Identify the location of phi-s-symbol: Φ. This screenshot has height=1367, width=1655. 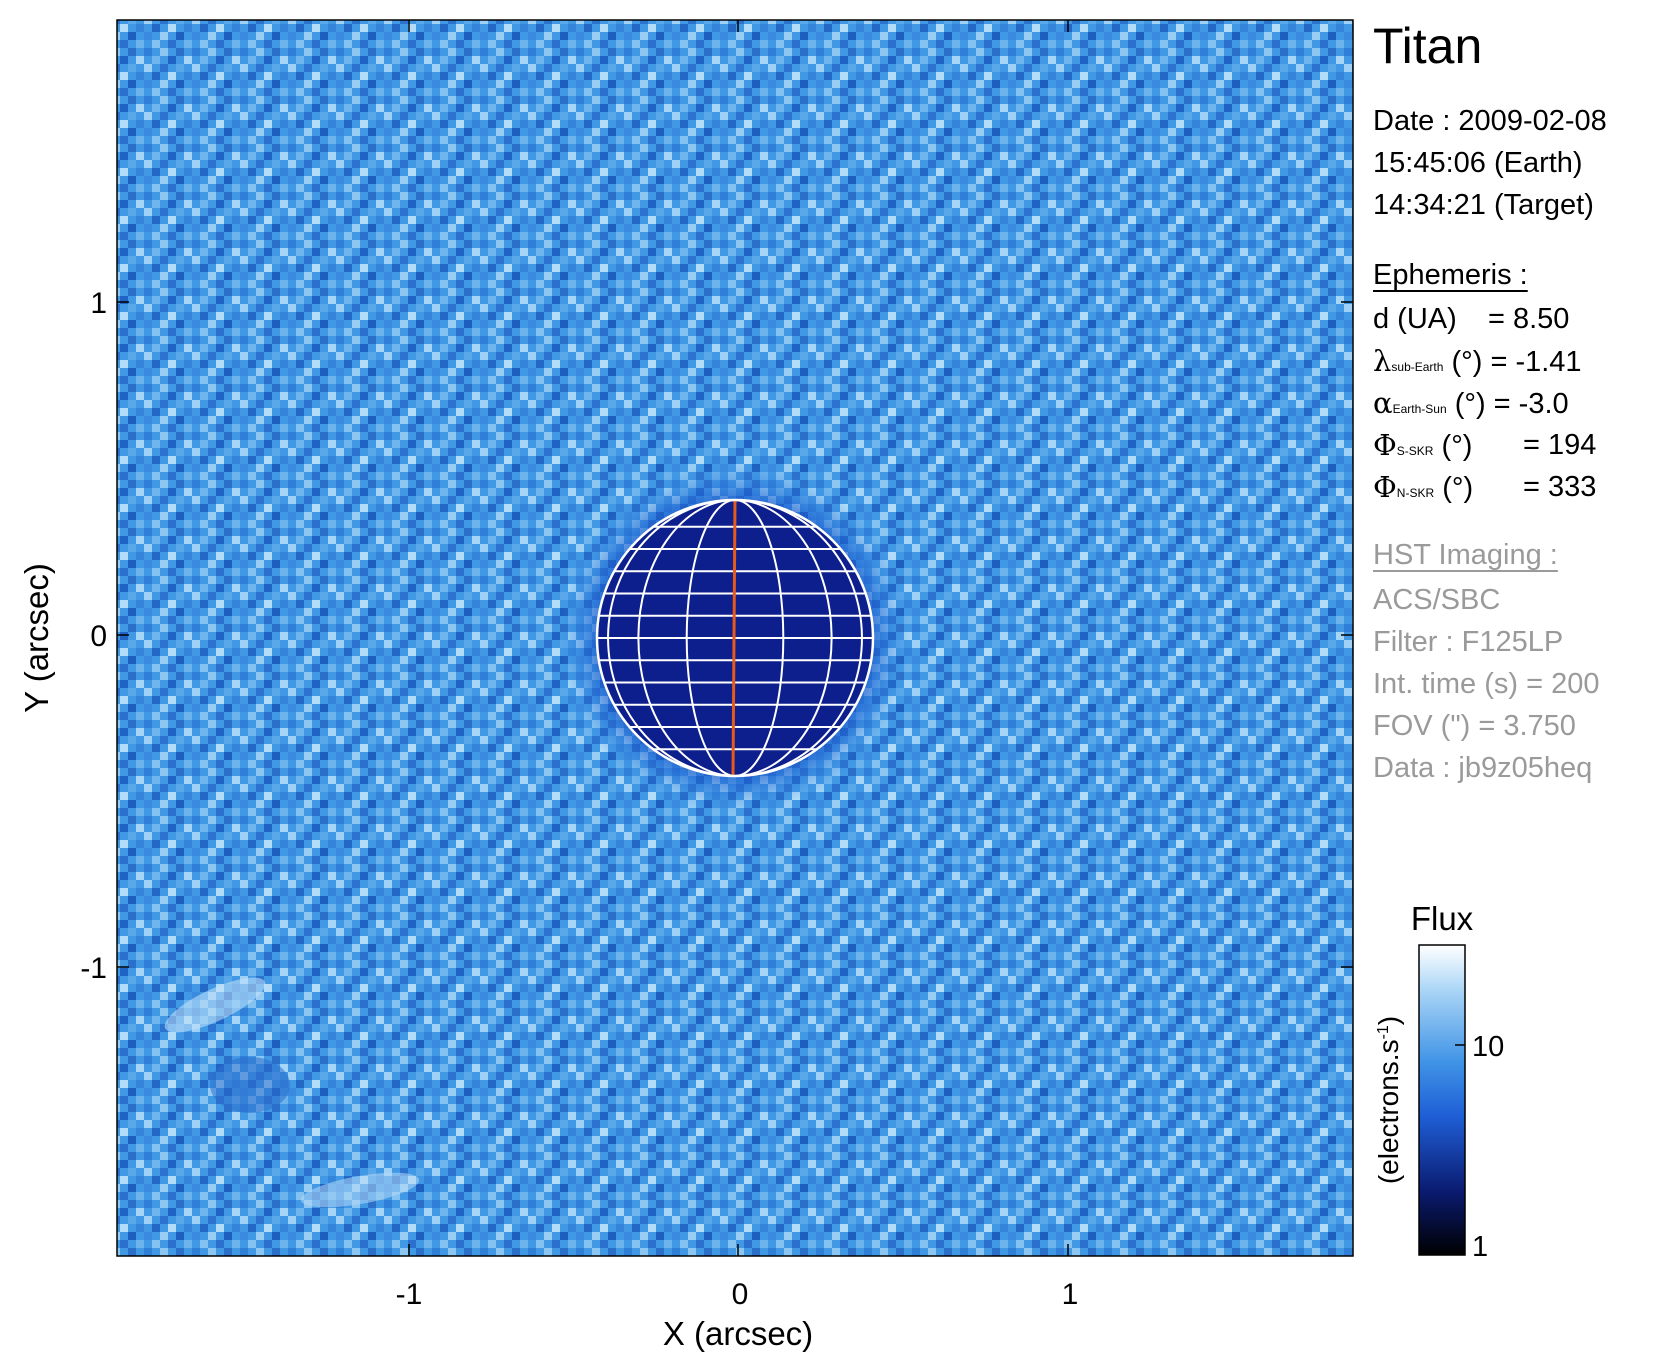
(1385, 445).